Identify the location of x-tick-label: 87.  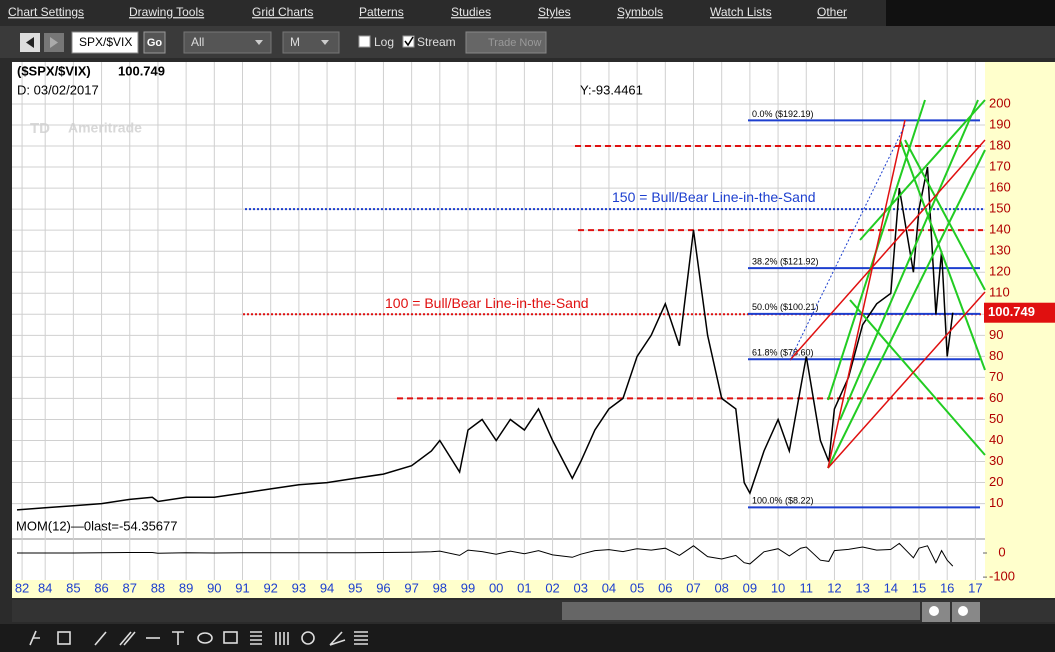
(130, 587).